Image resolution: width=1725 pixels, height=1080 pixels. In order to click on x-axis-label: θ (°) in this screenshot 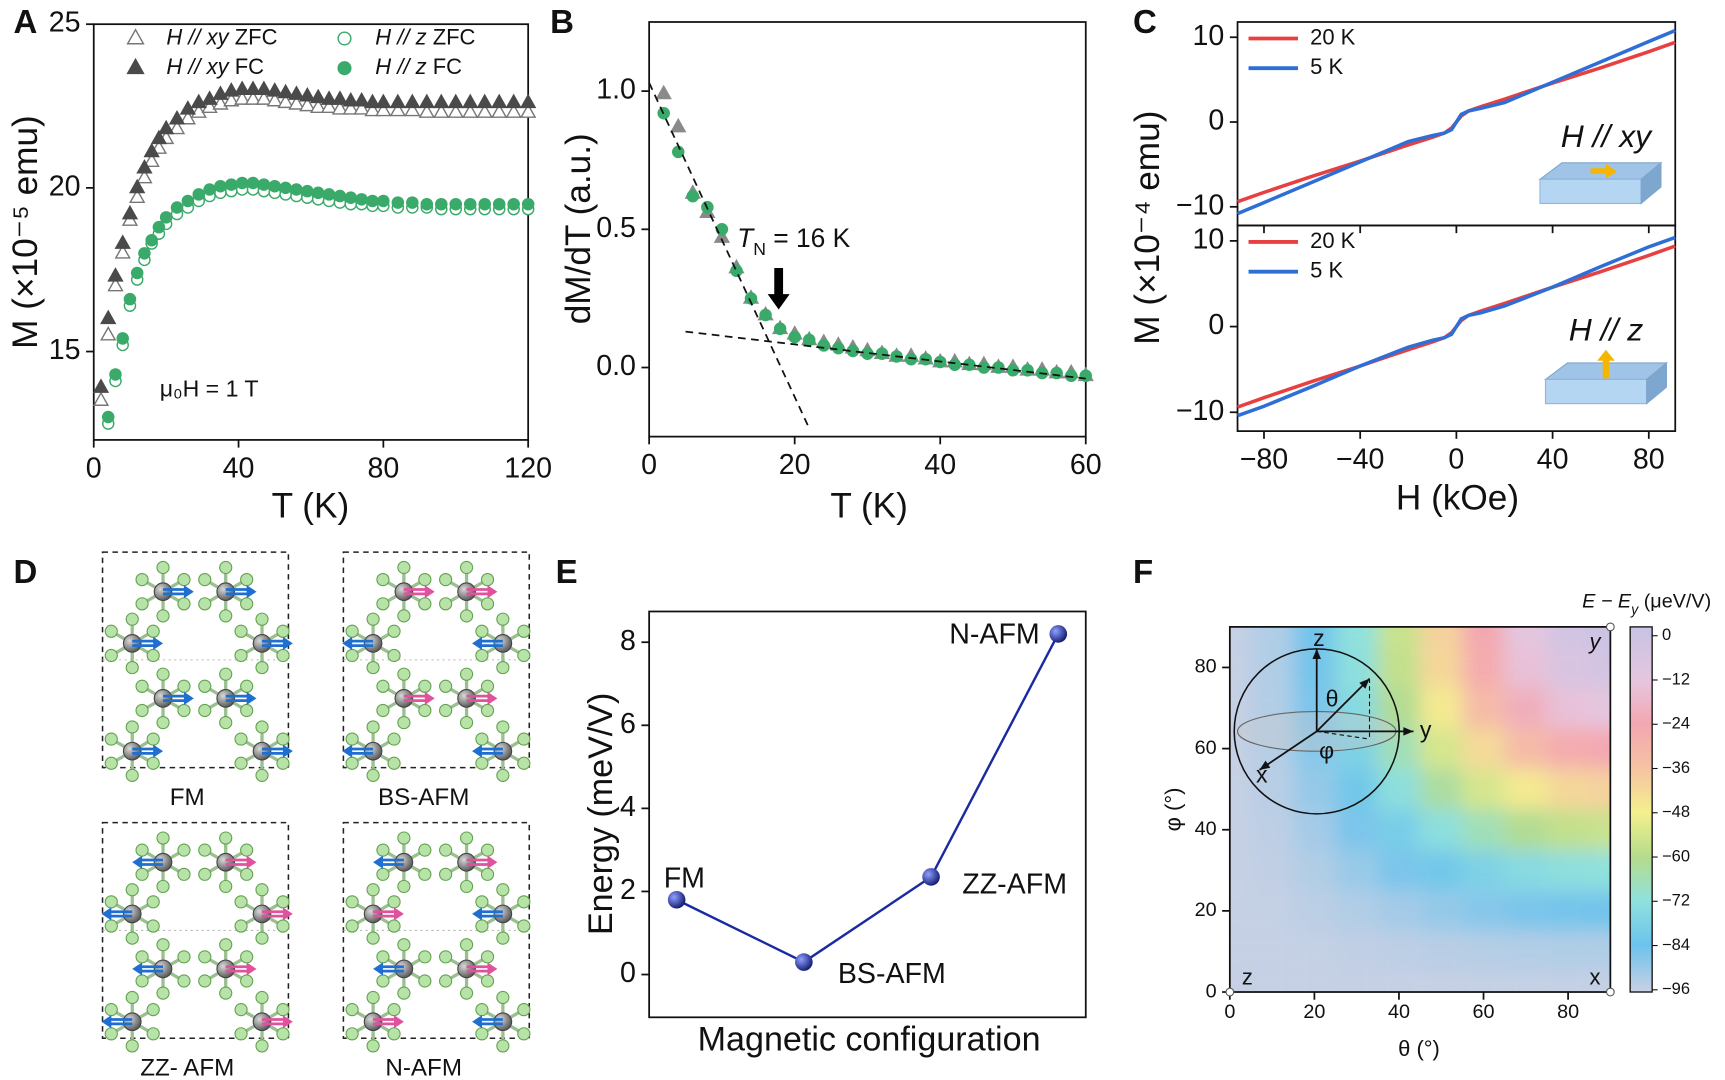, I will do `click(1419, 1048)`.